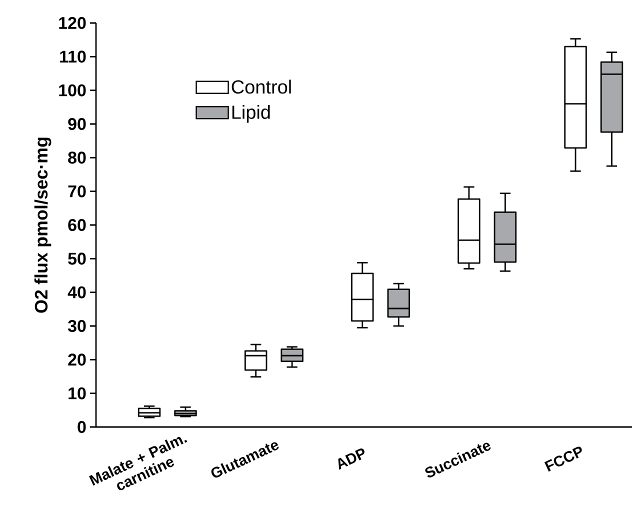  I want to click on y-tick-label: 30, so click(77, 326).